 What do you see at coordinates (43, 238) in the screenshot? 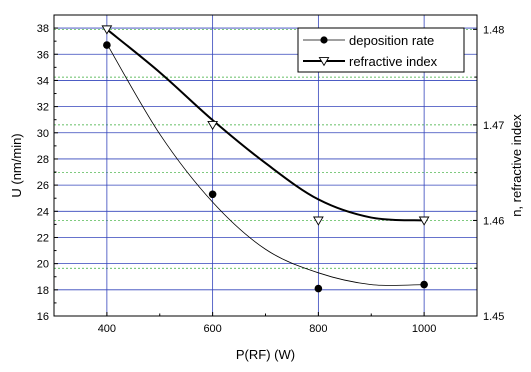
I see `tick-label-left-22: 22` at bounding box center [43, 238].